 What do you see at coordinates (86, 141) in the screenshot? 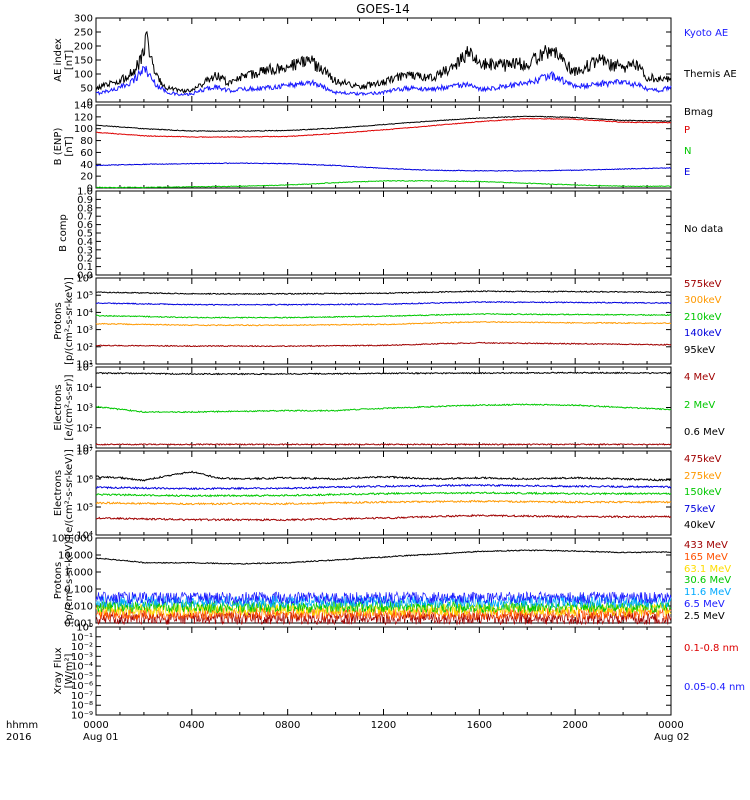
I see `y-tick-label: 80` at bounding box center [86, 141].